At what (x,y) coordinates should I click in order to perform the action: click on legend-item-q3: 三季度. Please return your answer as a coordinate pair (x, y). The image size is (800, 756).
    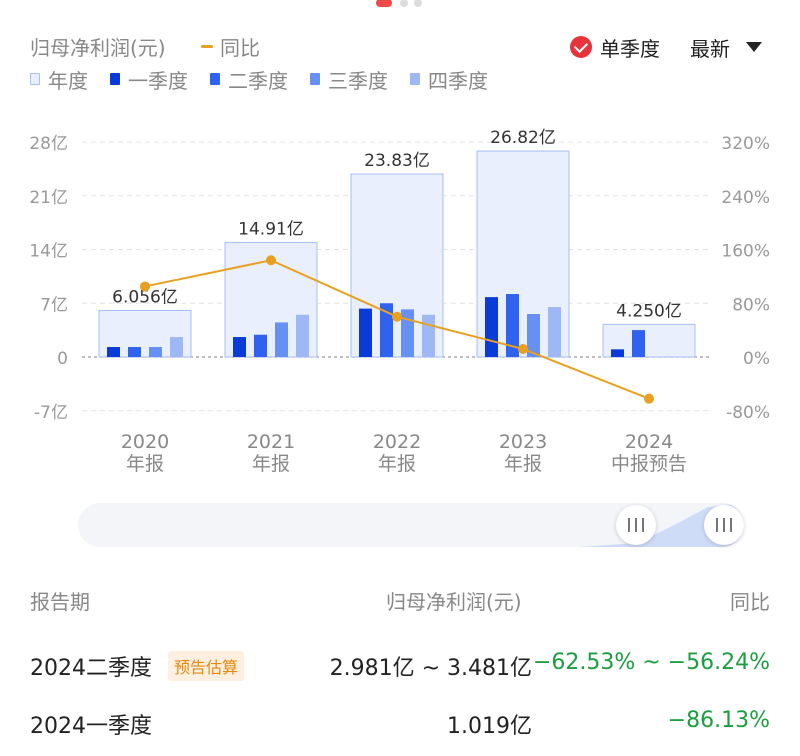
    Looking at the image, I should click on (349, 79).